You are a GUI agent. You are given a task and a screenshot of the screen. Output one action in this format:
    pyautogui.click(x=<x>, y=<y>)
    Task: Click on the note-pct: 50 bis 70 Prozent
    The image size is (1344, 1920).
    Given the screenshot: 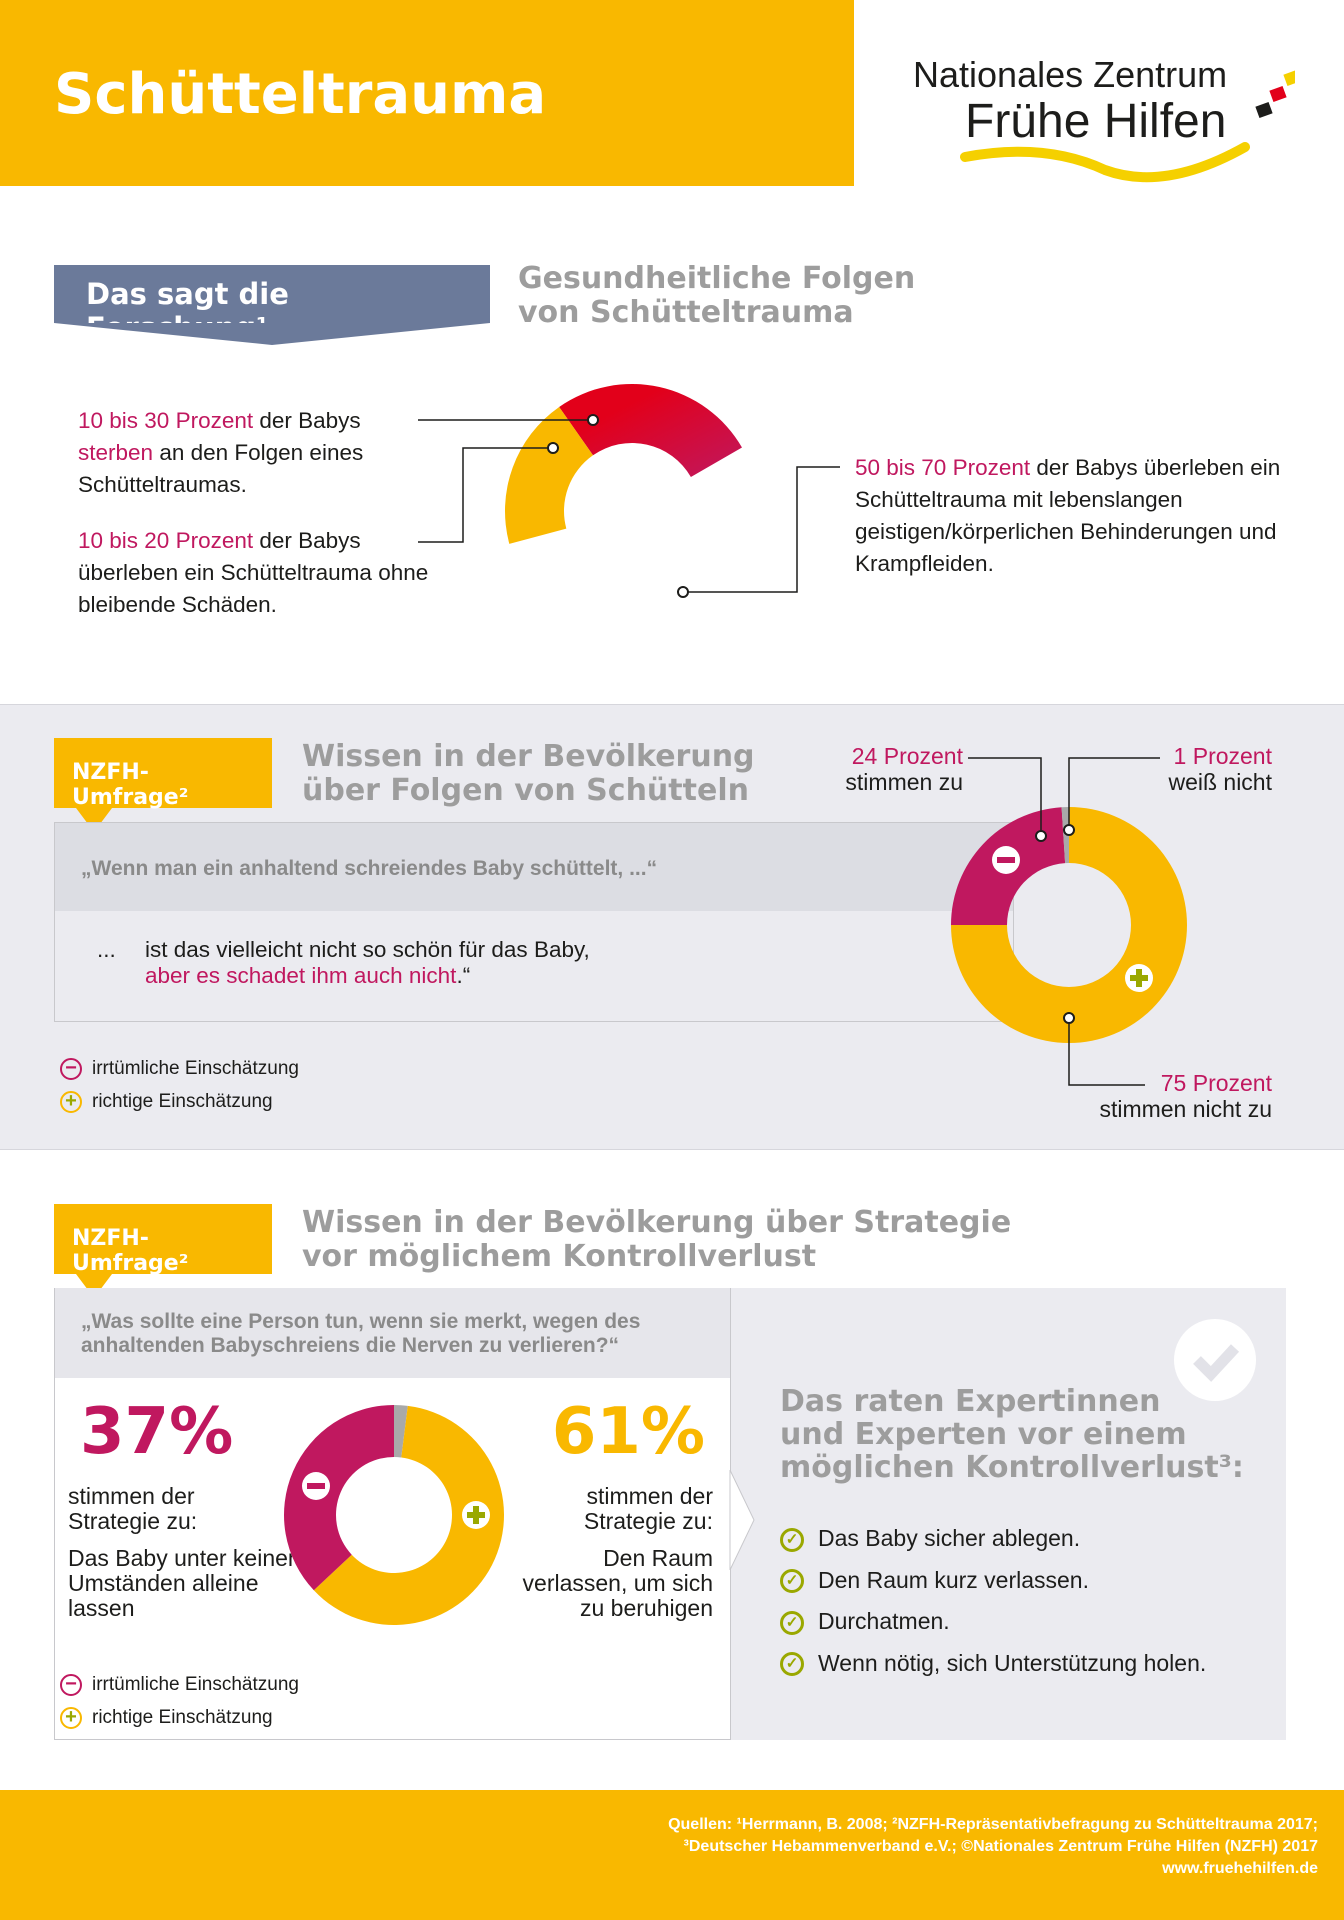 What is the action you would take?
    pyautogui.click(x=943, y=467)
    